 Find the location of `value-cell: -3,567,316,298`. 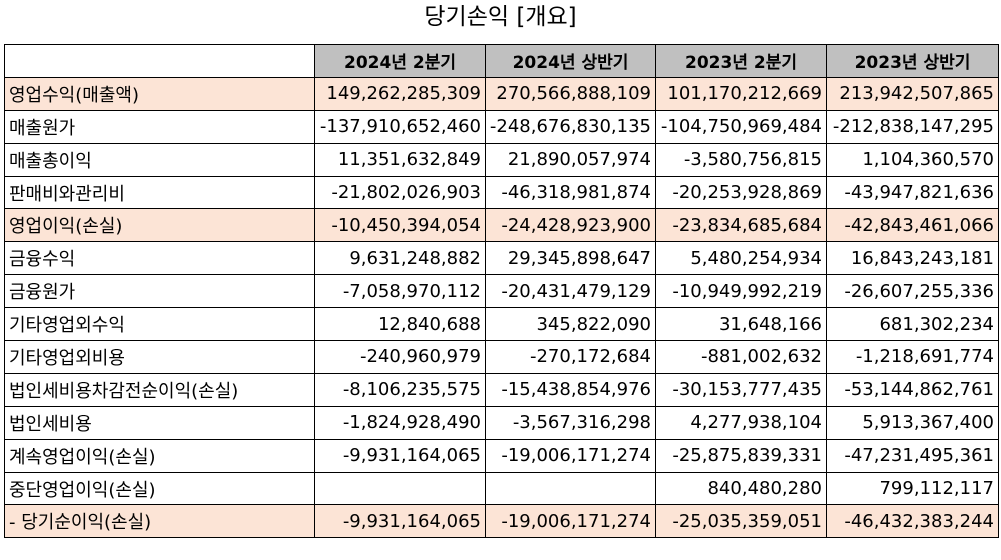

value-cell: -3,567,316,298 is located at coordinates (570, 422).